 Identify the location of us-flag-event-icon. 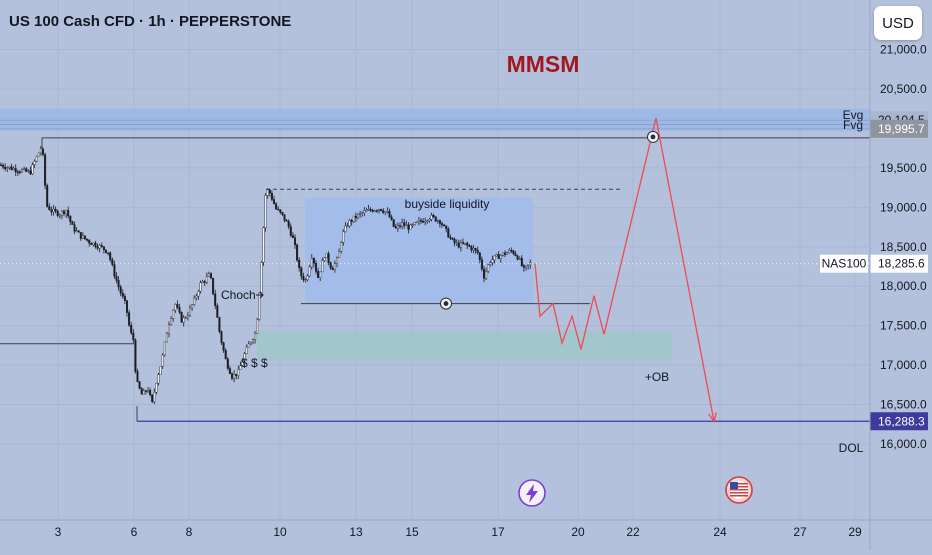
(739, 490).